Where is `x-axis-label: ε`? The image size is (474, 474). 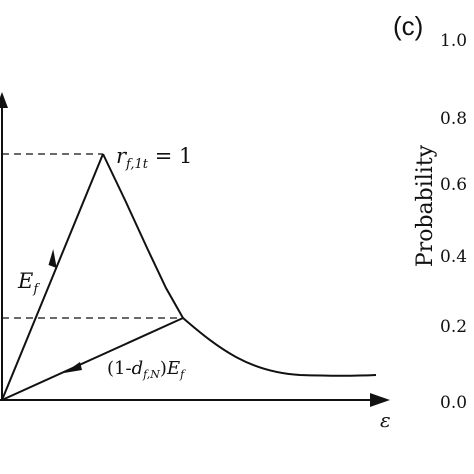 x-axis-label: ε is located at coordinates (385, 420).